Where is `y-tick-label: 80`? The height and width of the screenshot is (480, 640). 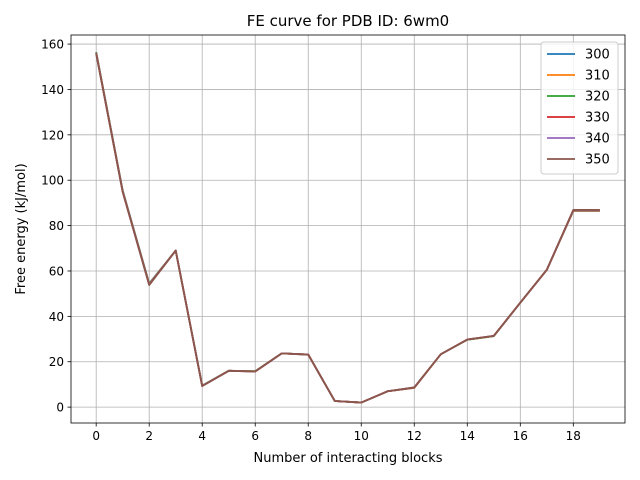 y-tick-label: 80 is located at coordinates (56, 226).